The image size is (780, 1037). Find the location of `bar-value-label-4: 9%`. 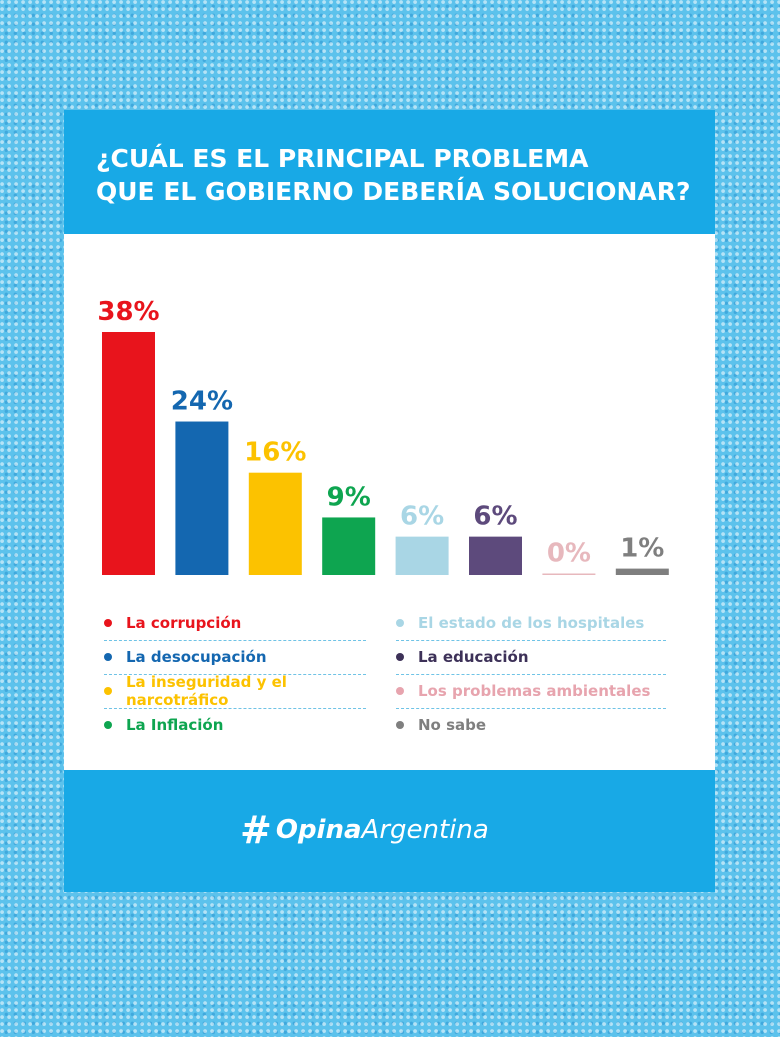

bar-value-label-4: 9% is located at coordinates (349, 497).